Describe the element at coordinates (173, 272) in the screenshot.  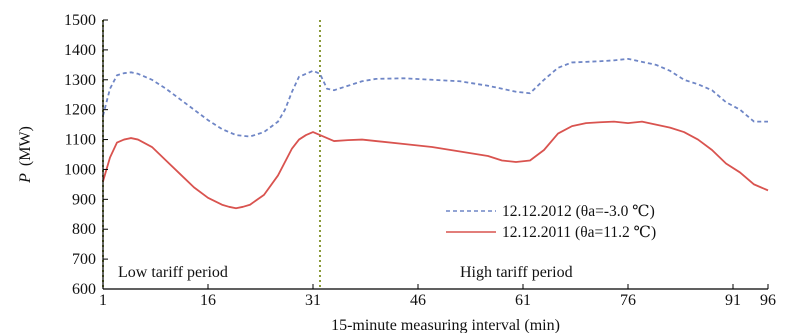
I see `low-tariff-annotation: Low tariff period` at that location.